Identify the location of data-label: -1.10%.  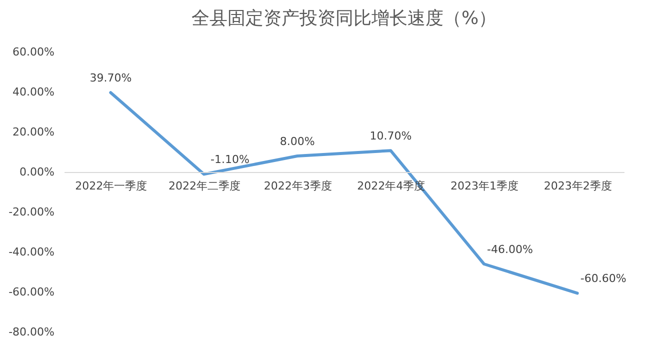
(230, 159).